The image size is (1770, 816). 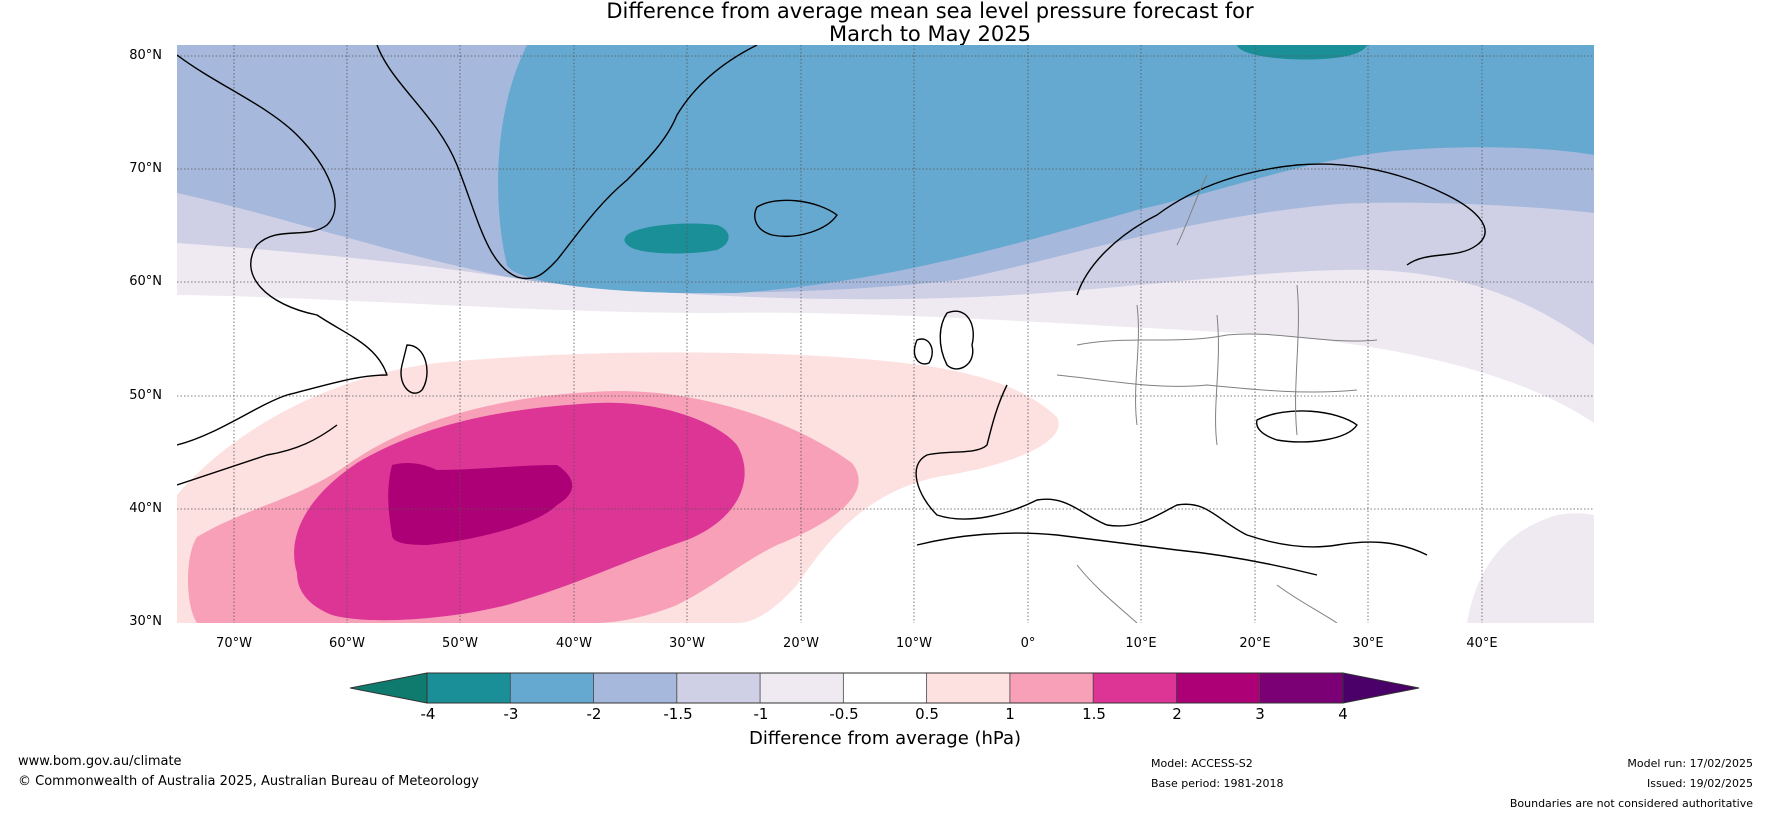 I want to click on uk-coast, so click(x=956, y=340).